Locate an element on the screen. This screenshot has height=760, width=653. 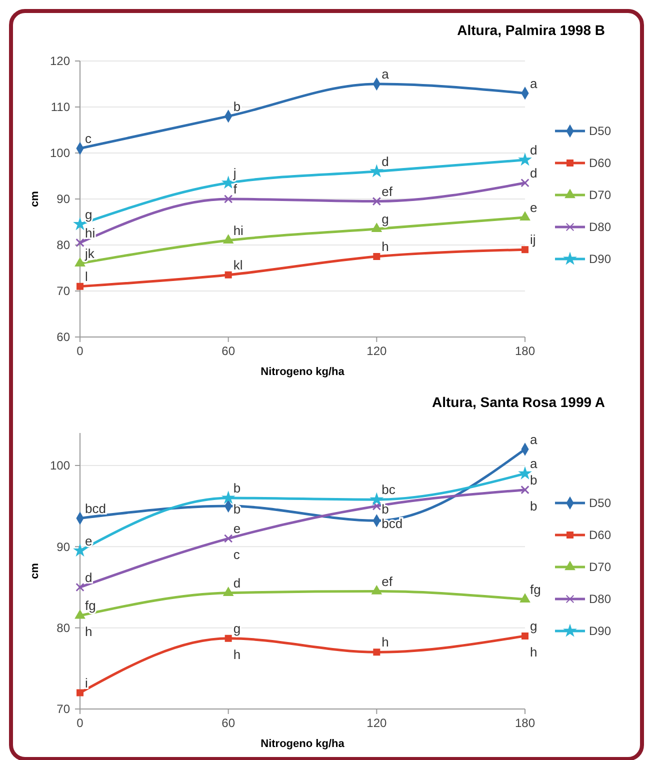
y-tick-label: 80 is located at coordinates (63, 245).